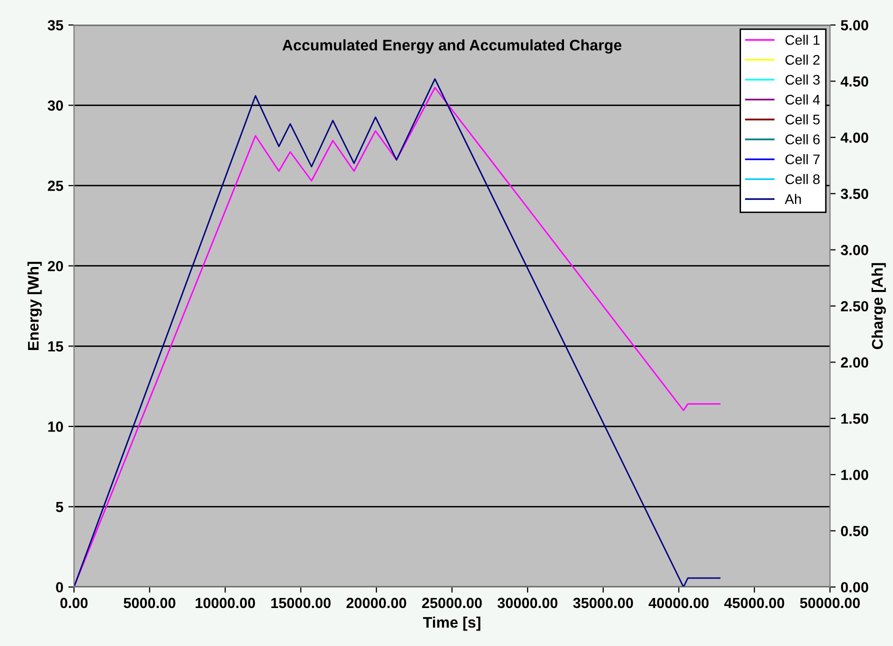  What do you see at coordinates (60, 507) in the screenshot?
I see `y-tick-label: 5` at bounding box center [60, 507].